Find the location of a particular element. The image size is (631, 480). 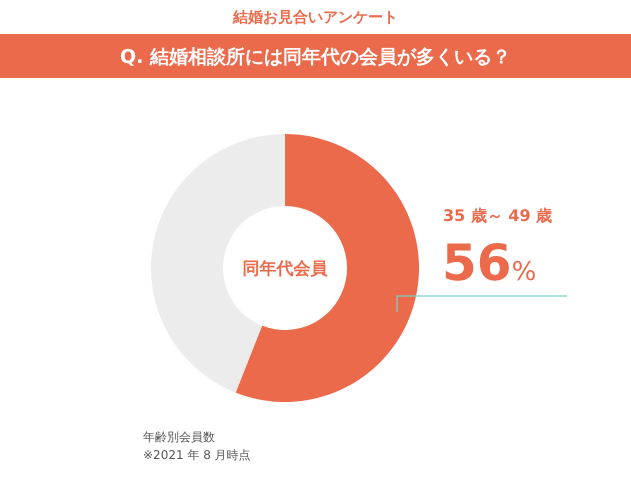

text: 年齢別会員数 is located at coordinates (179, 437).